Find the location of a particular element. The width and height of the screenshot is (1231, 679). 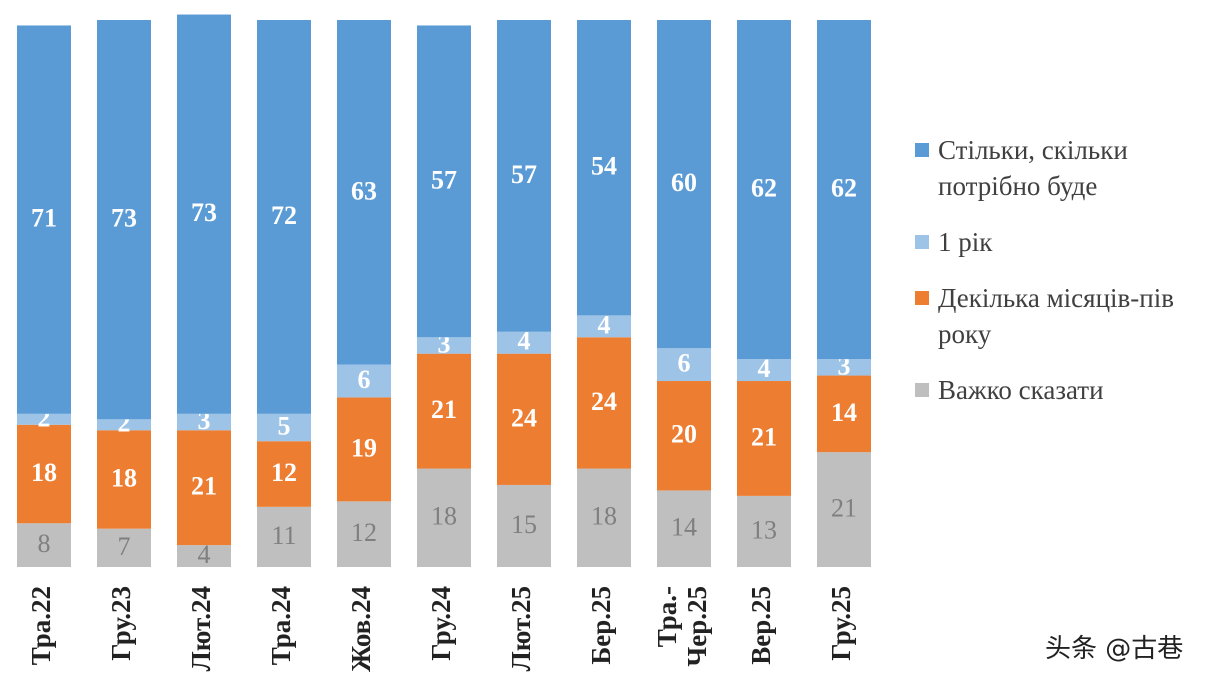

x-tick-label: Лют.24 is located at coordinates (201, 628).